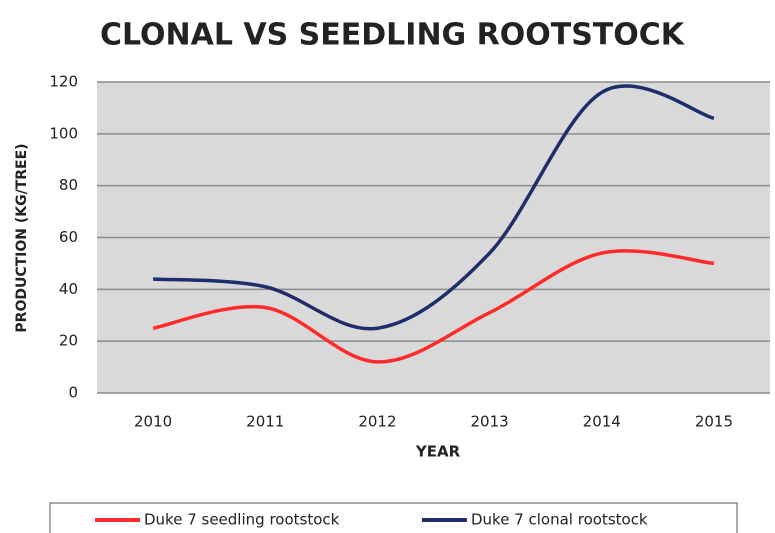  I want to click on x-axis-label: YEAR, so click(438, 452).